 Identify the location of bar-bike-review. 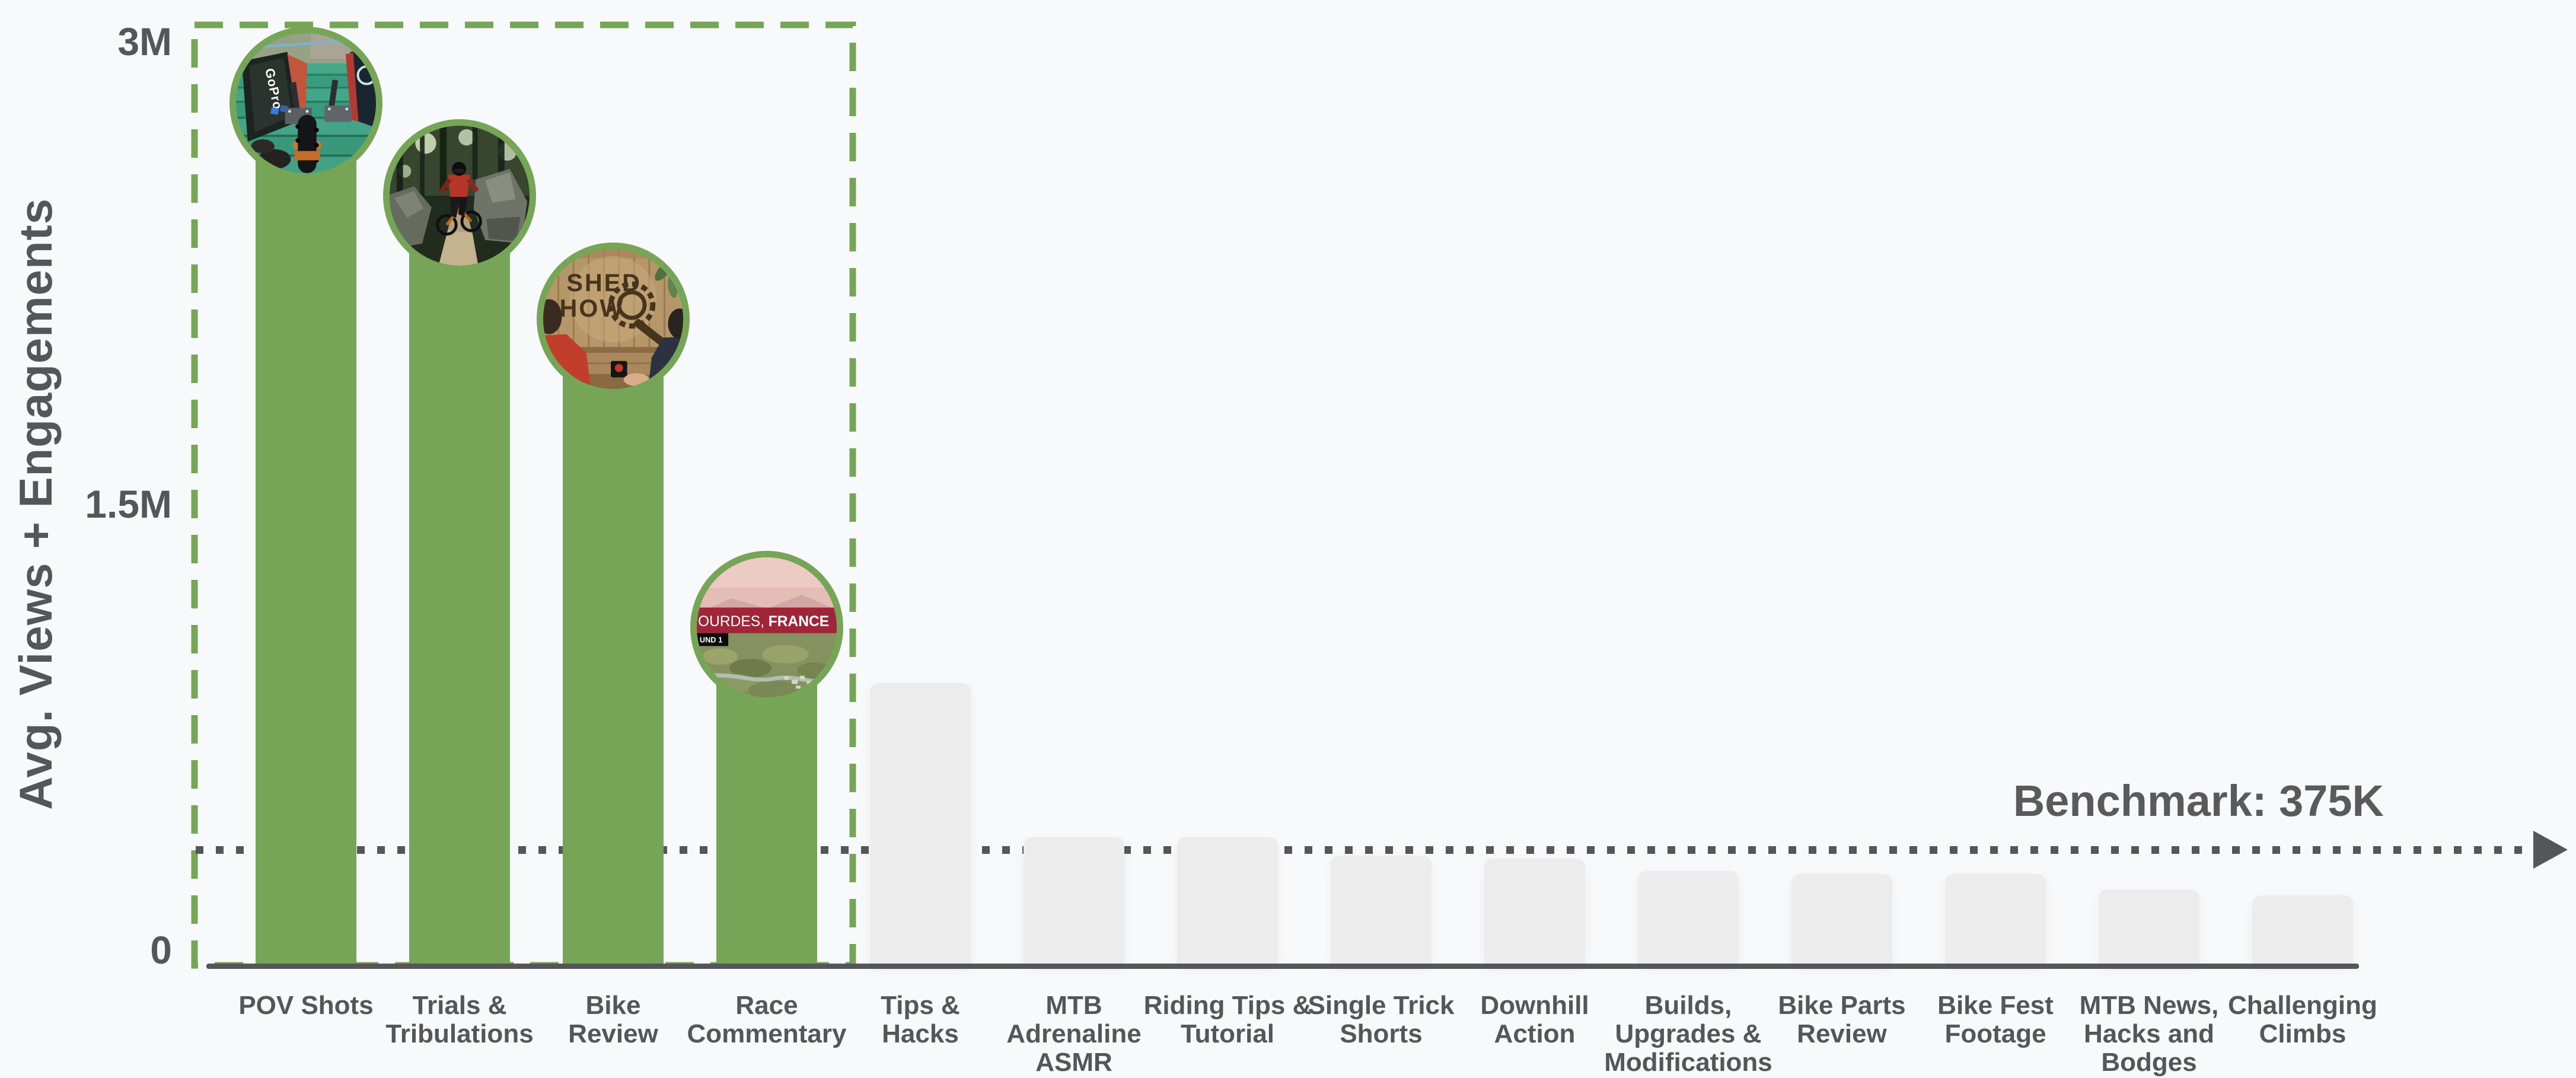
(613, 643).